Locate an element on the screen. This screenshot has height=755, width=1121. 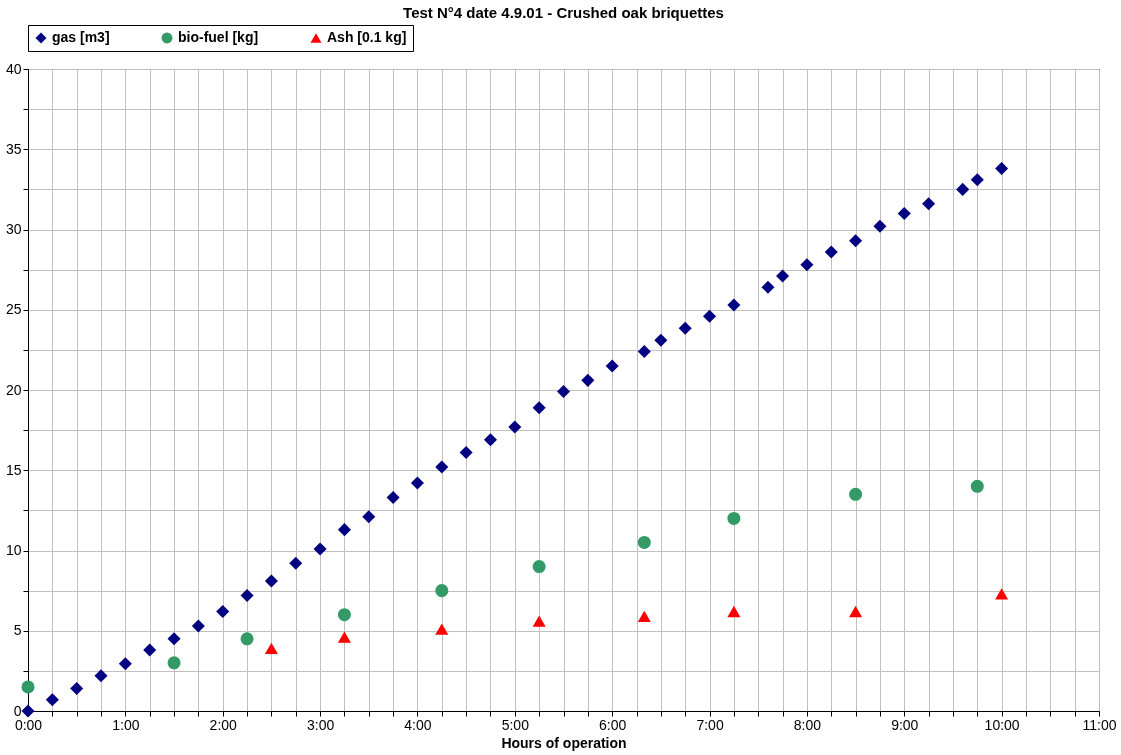
legend-label: Ash [0.1 kg] is located at coordinates (367, 37).